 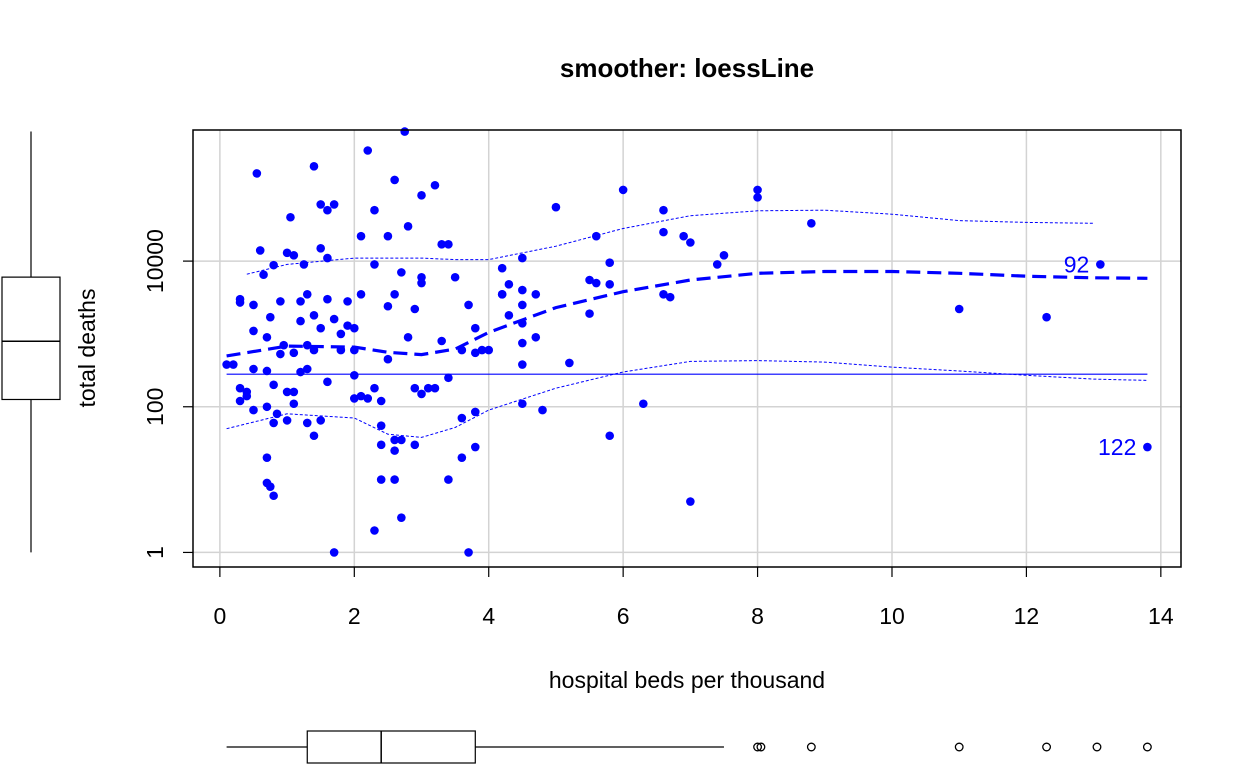 I want to click on point-labels: 92 122, so click(x=1100, y=355).